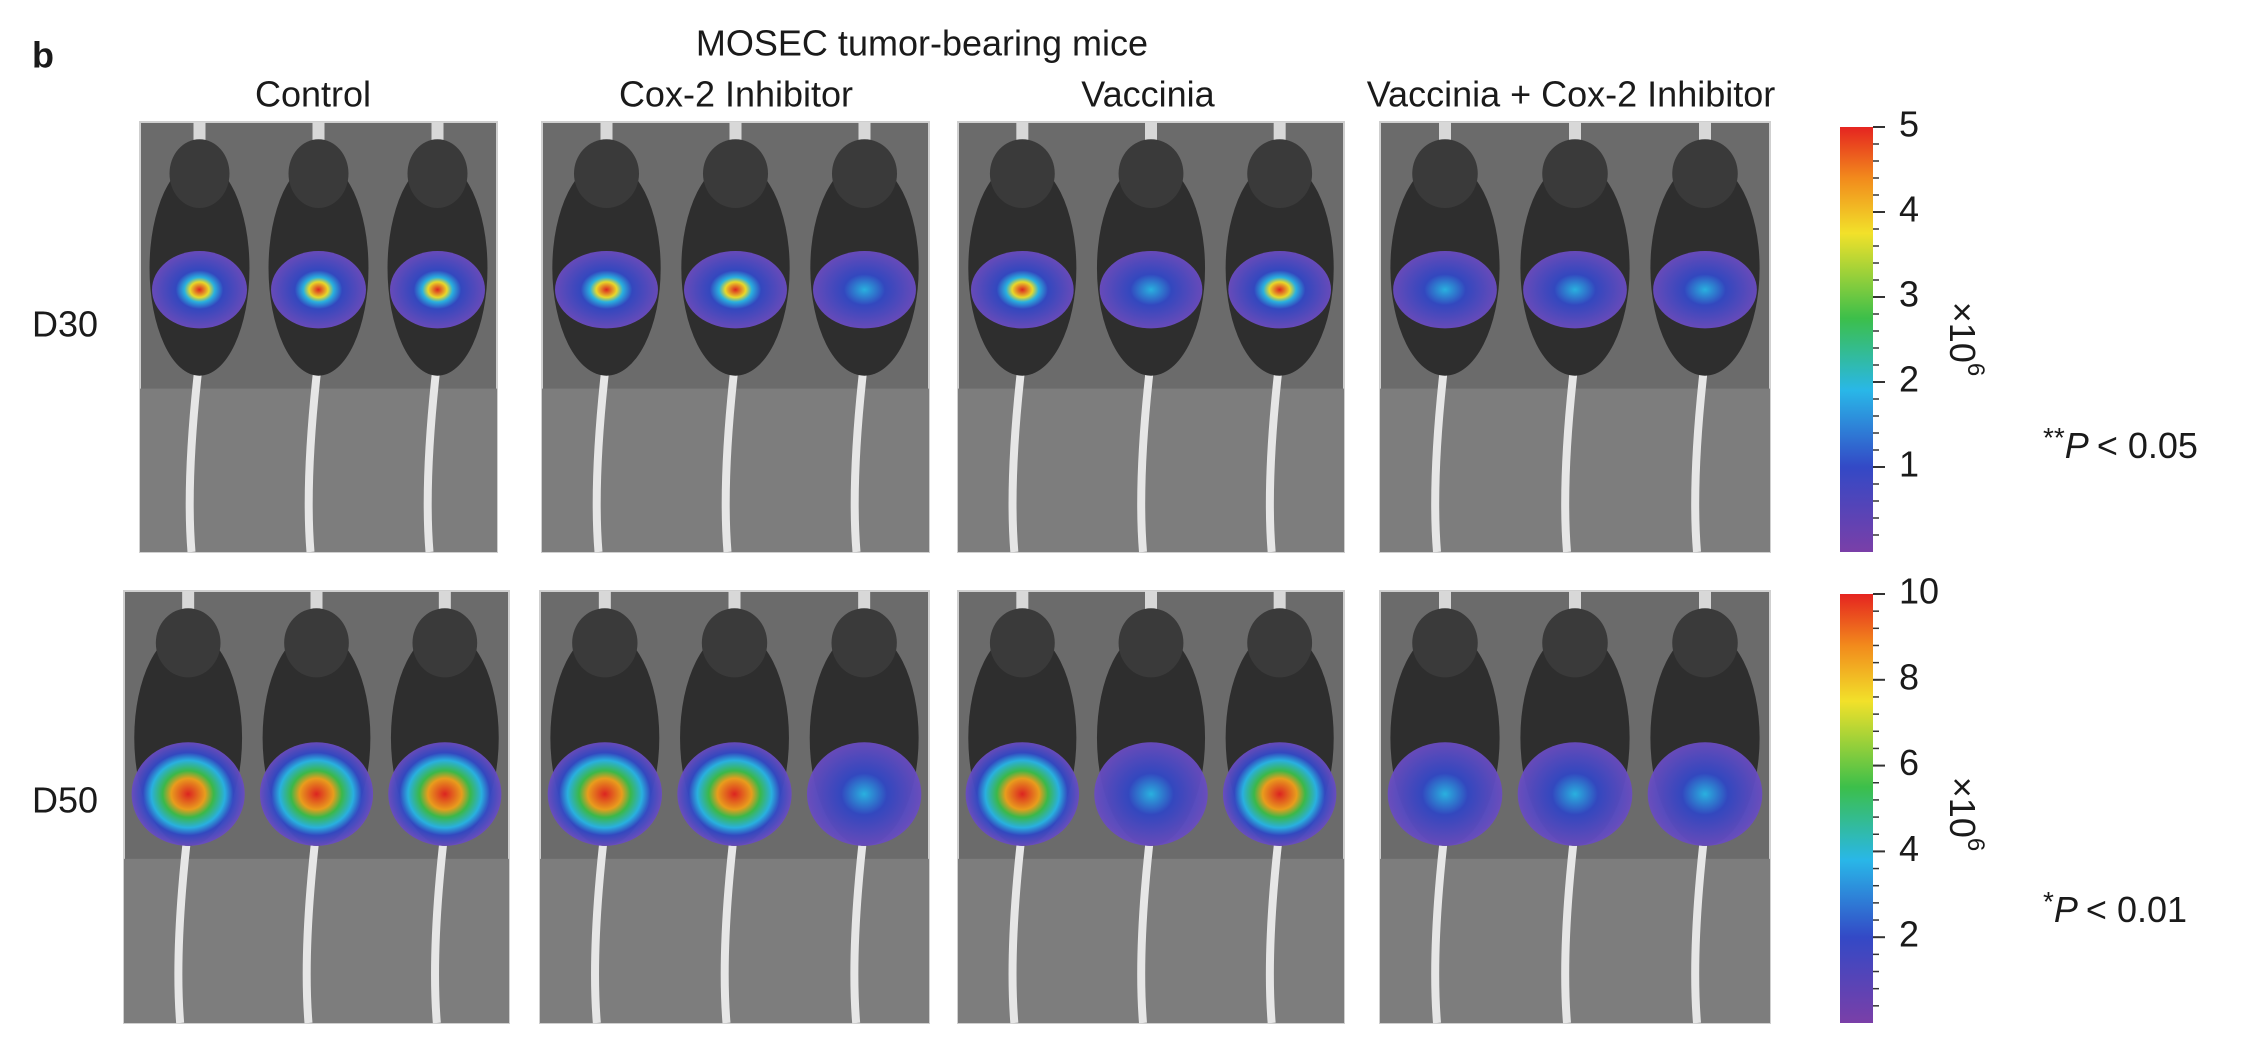 Image resolution: width=2248 pixels, height=1054 pixels. Describe the element at coordinates (736, 94) in the screenshot. I see `column-label: Cox-2 Inhibitor` at that location.